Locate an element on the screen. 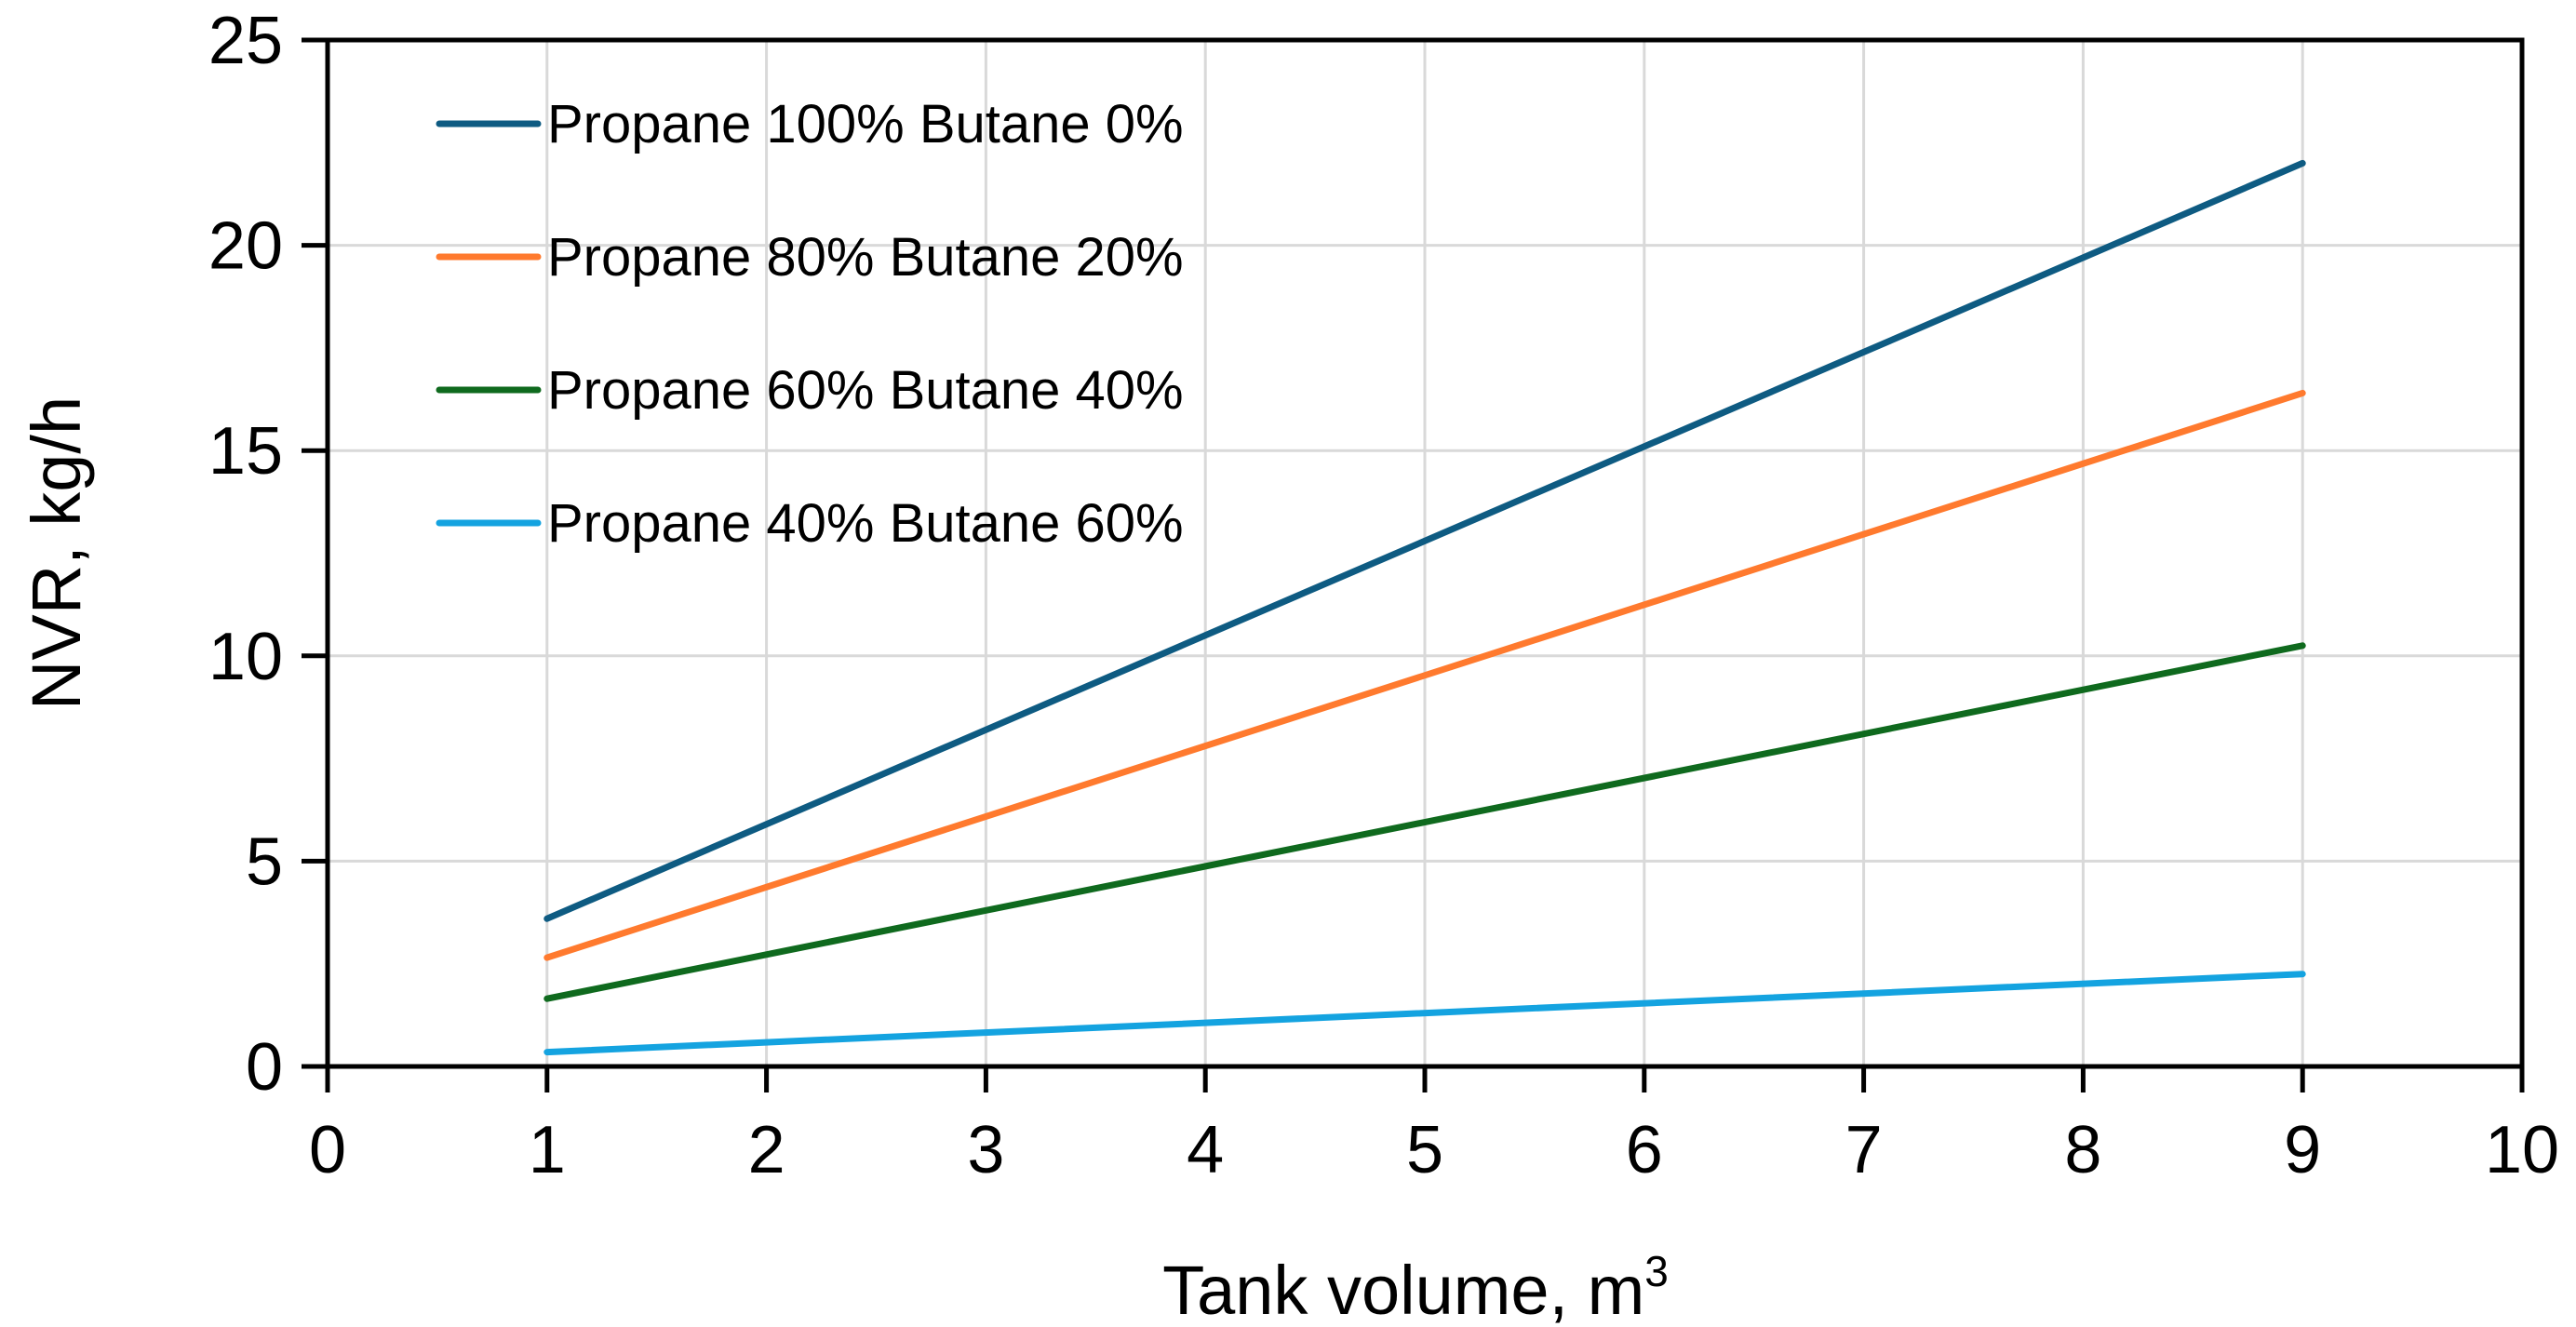 The height and width of the screenshot is (1327, 2576). y-tick-label: 10 is located at coordinates (245, 657).